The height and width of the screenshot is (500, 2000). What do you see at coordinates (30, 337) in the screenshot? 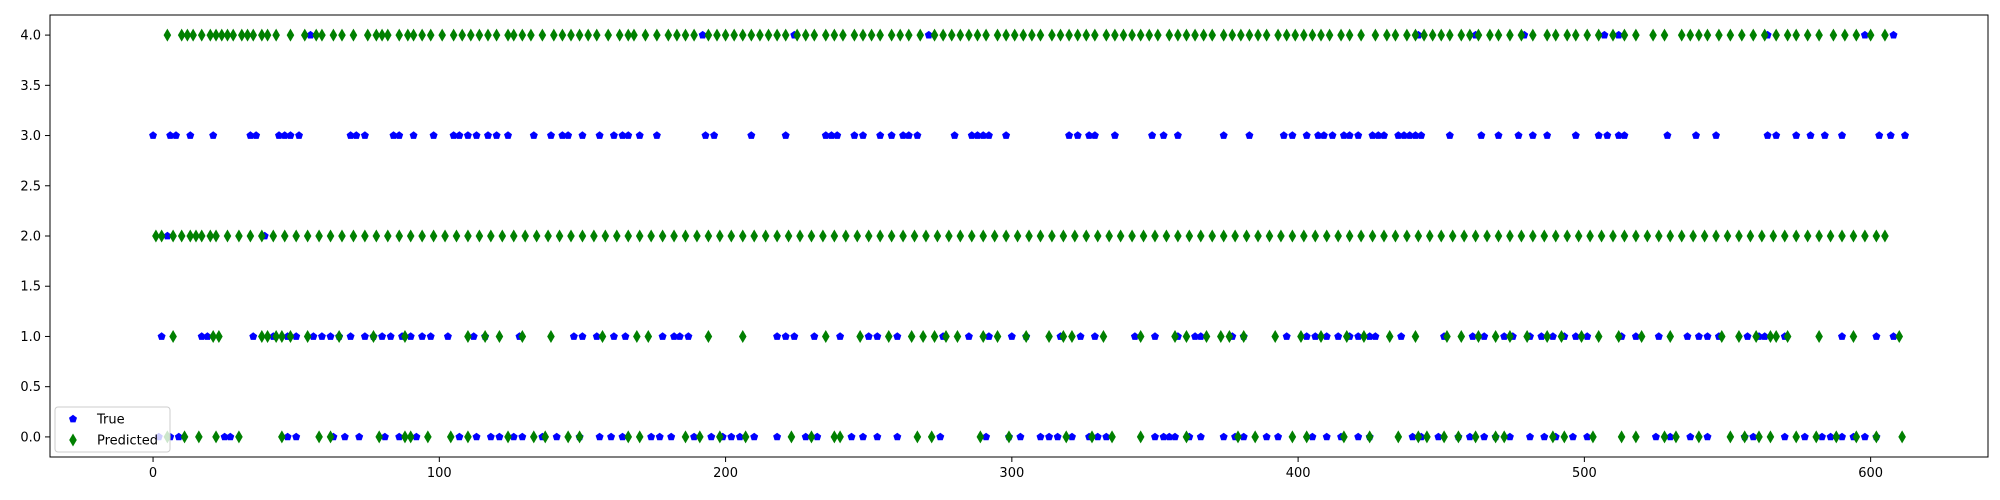
I see `y-tick-label: 1.0` at bounding box center [30, 337].